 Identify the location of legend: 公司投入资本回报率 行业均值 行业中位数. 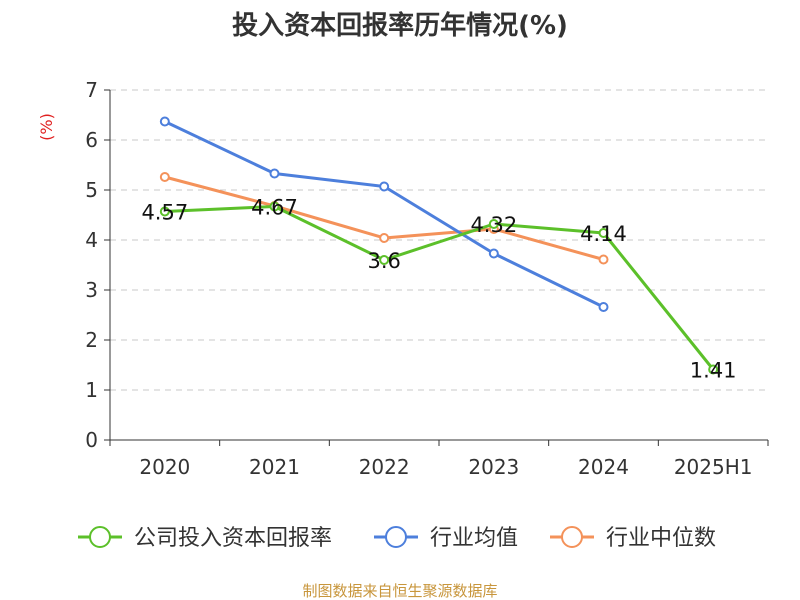
(397, 538).